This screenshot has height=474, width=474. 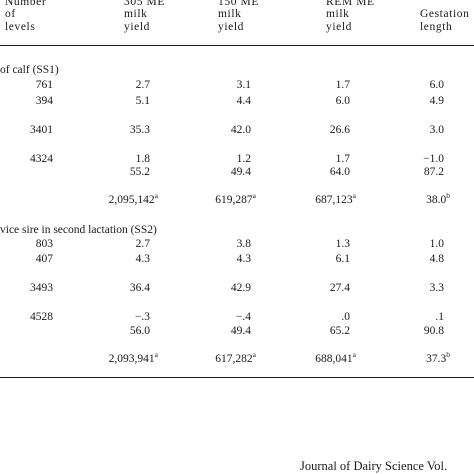 What do you see at coordinates (237, 377) in the screenshot?
I see `bottom-rule` at bounding box center [237, 377].